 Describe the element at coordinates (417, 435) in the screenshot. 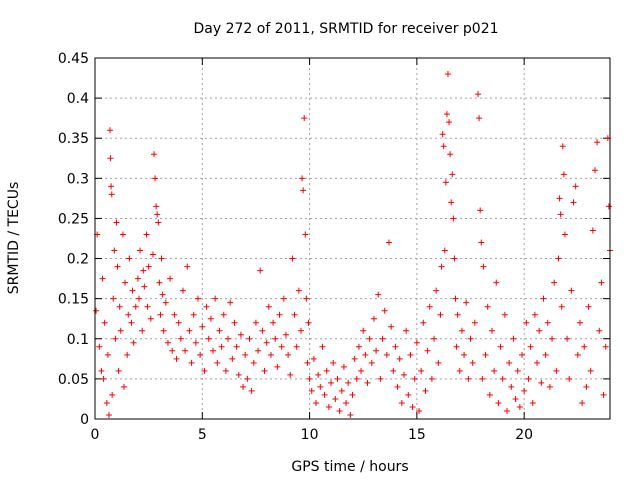

I see `x-tick-label: 15` at that location.